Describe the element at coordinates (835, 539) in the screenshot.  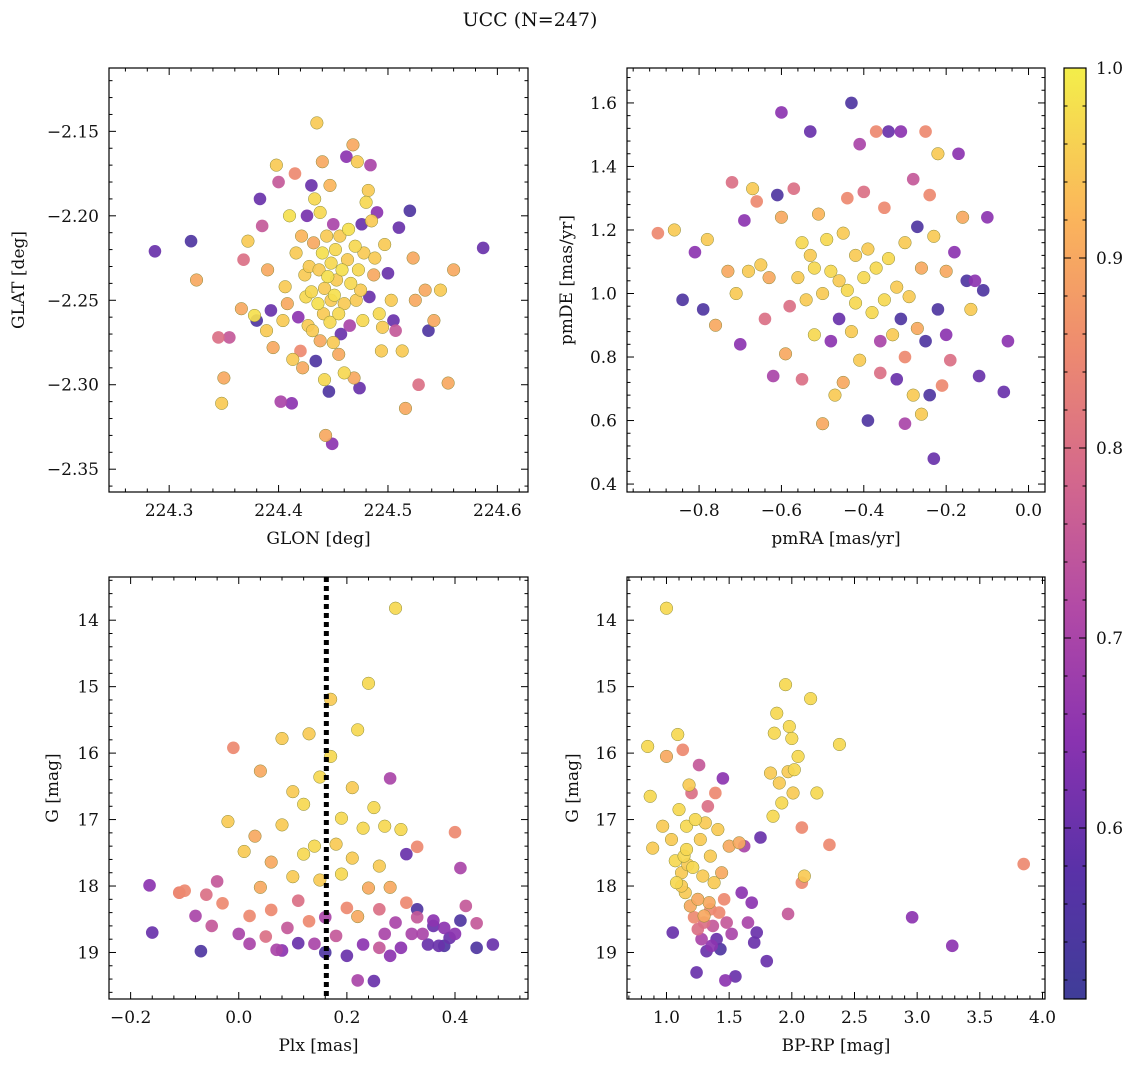
I see `x-axis-label: pmRA [mas/yr]` at that location.